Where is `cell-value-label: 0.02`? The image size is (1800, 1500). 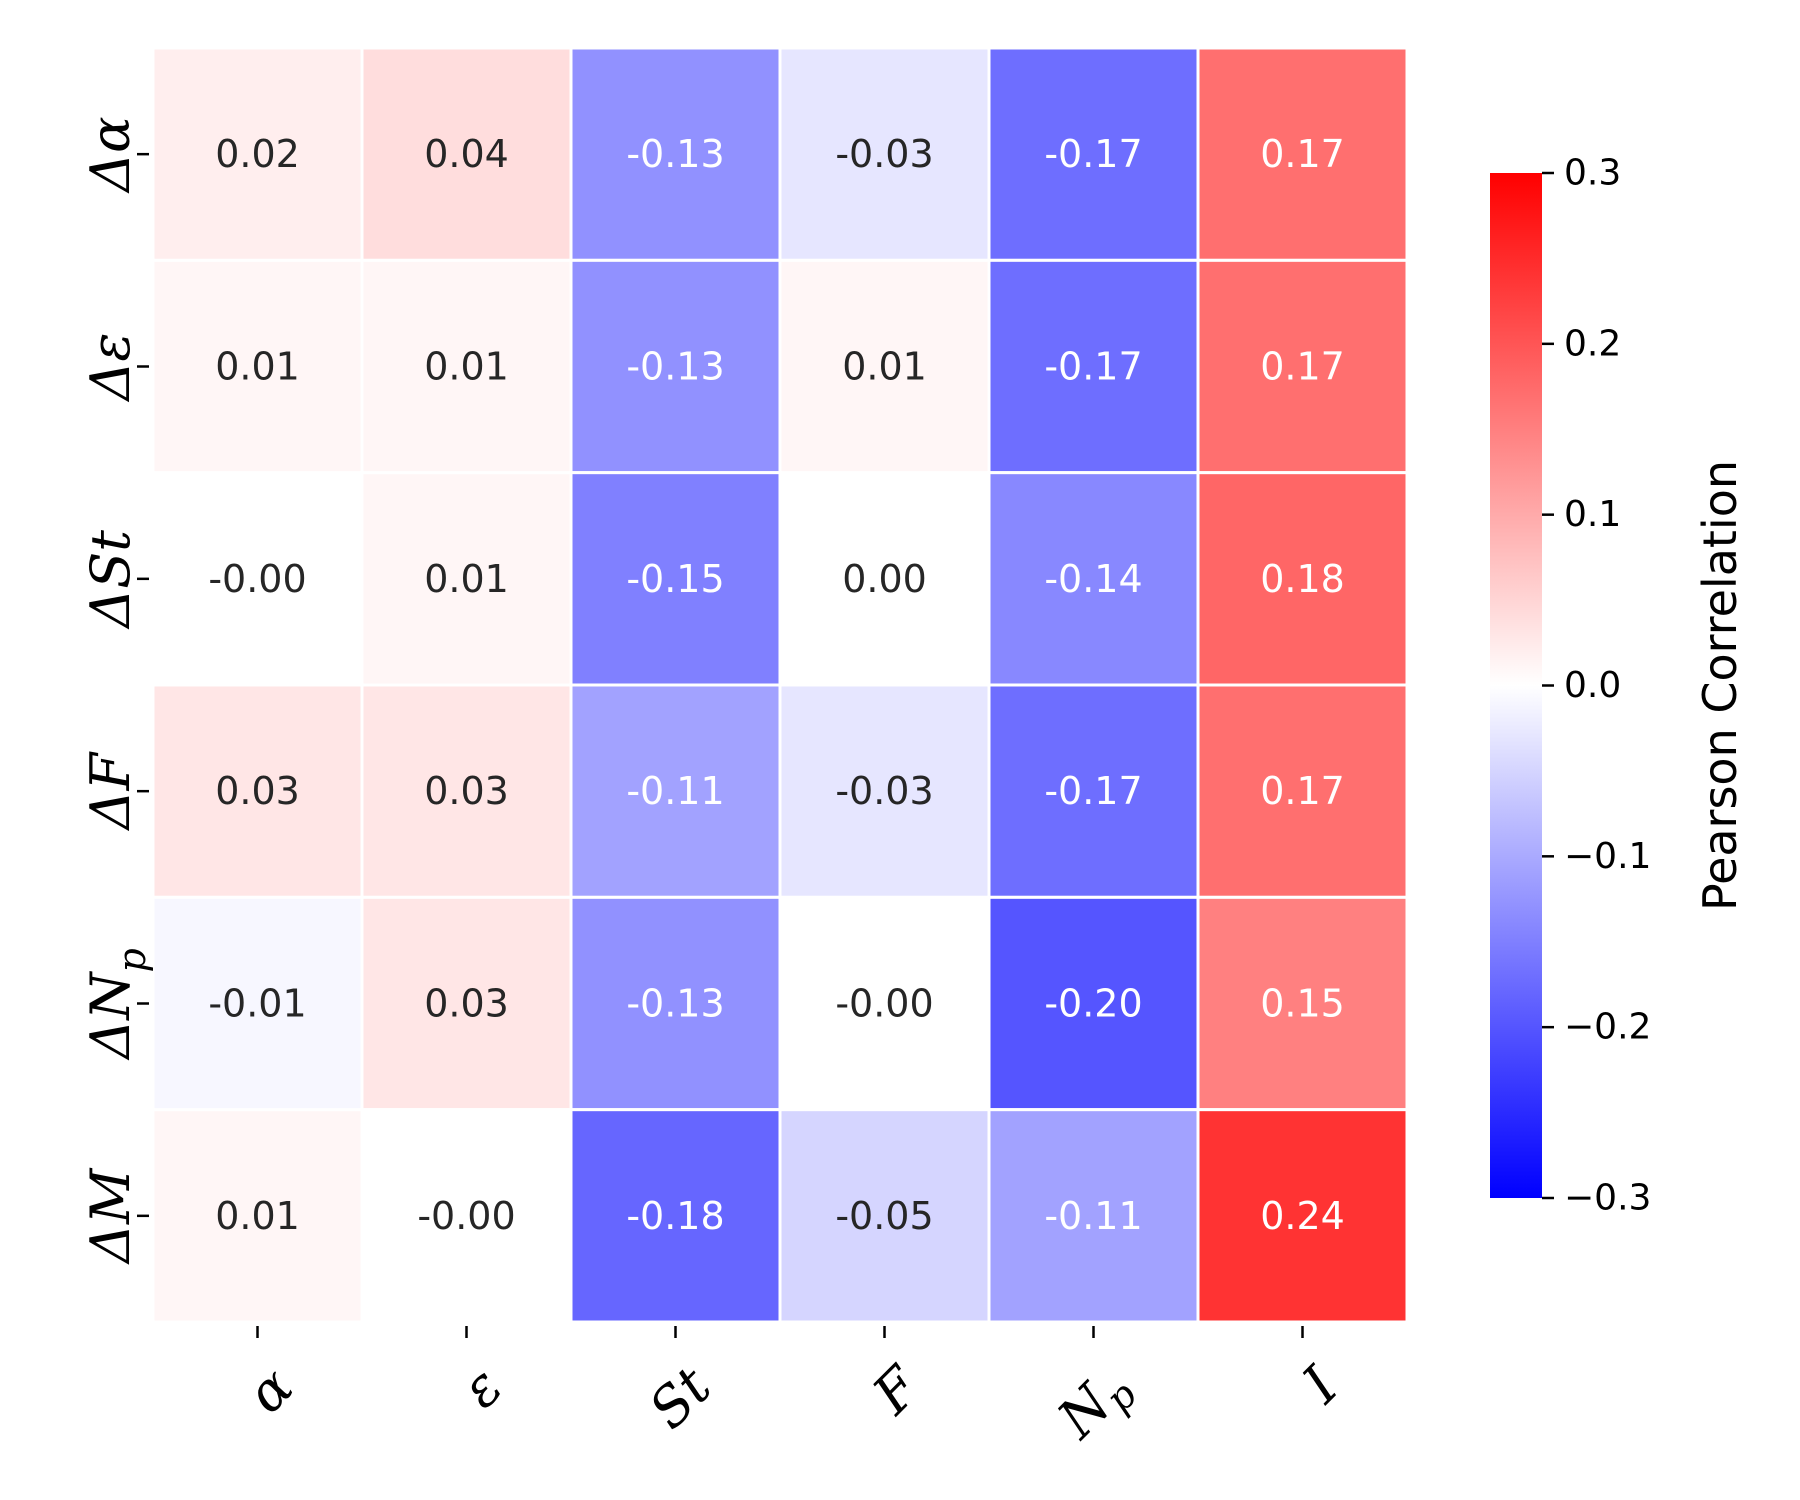
cell-value-label: 0.02 is located at coordinates (257, 154).